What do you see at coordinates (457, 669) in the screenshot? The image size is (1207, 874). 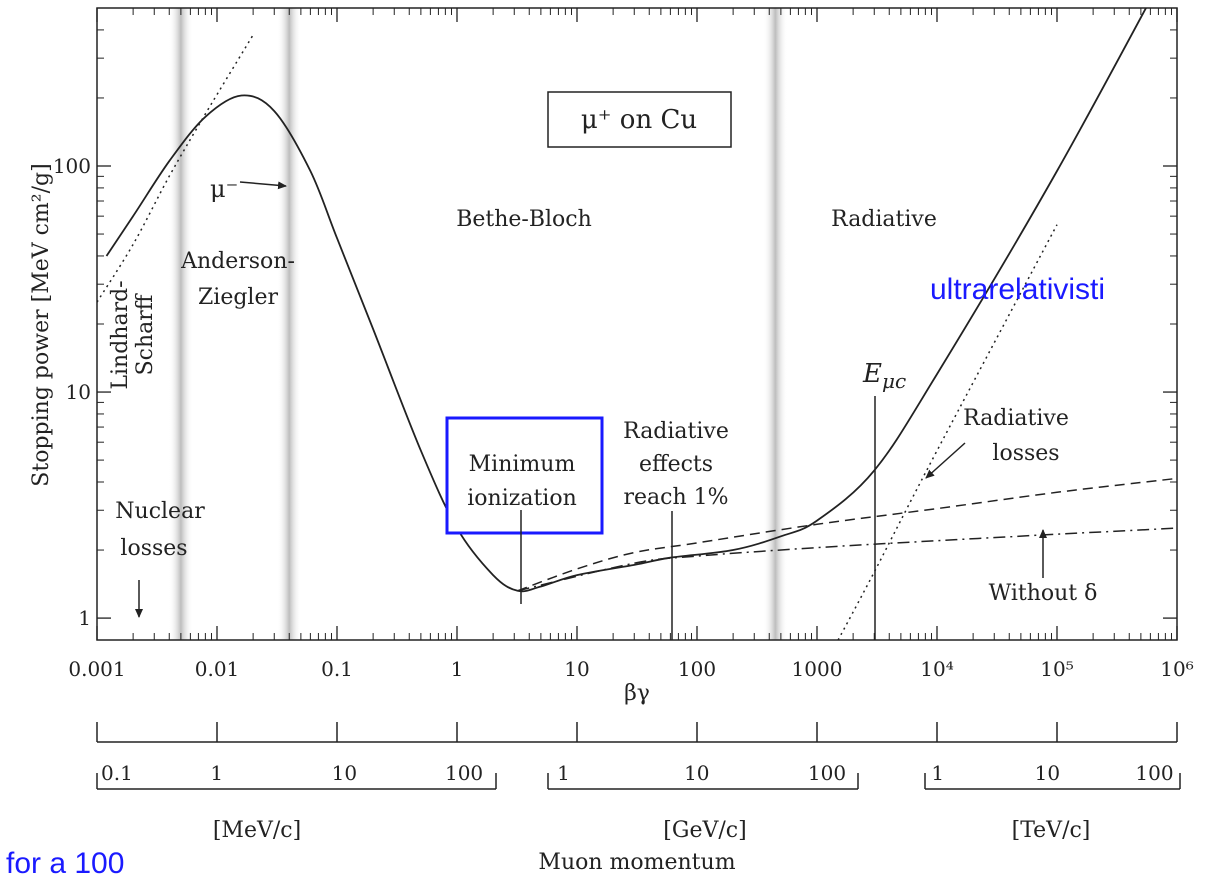 I see `x-tick-label: 1` at bounding box center [457, 669].